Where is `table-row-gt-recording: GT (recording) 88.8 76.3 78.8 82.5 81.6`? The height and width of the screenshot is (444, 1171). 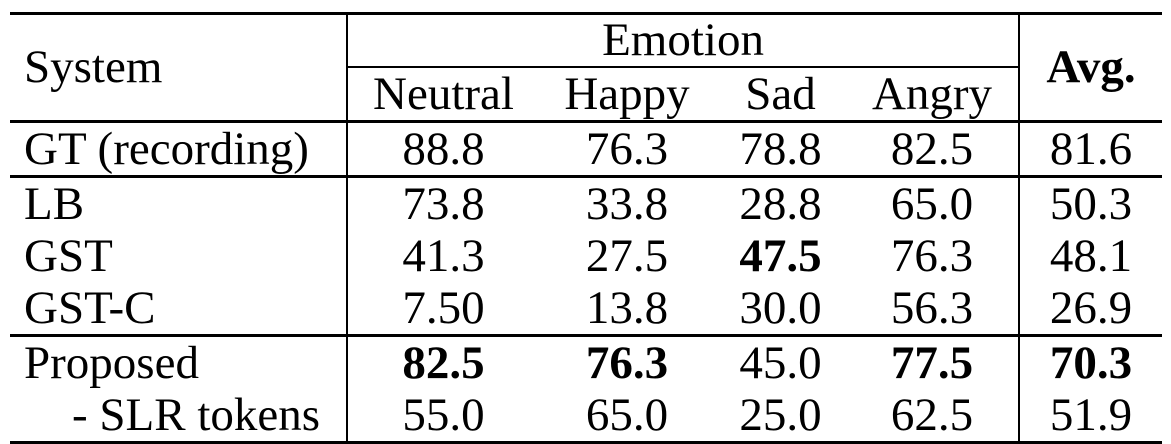
table-row-gt-recording: GT (recording) 88.8 76.3 78.8 82.5 81.6 is located at coordinates (586, 149).